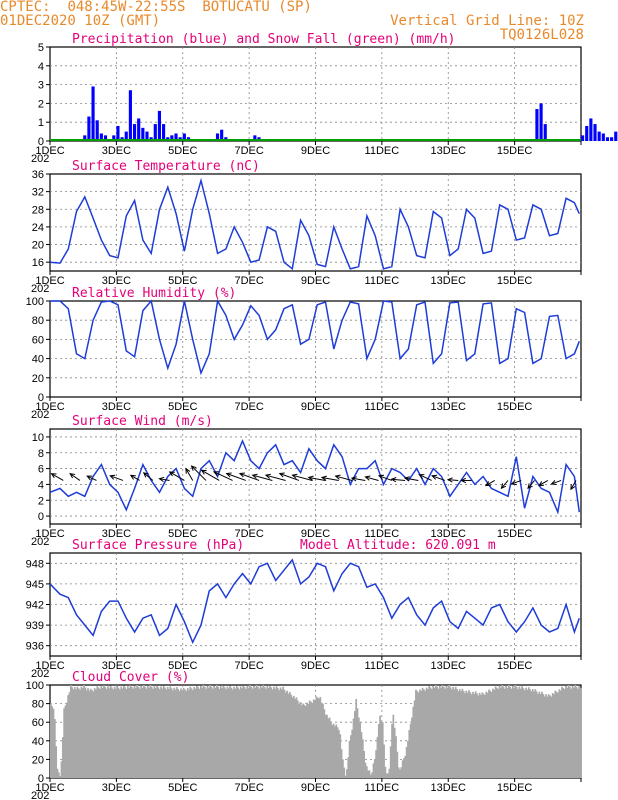 This screenshot has height=800, width=618. What do you see at coordinates (182, 407) in the screenshot?
I see `humidity-xtick-label: 5DEC` at bounding box center [182, 407].